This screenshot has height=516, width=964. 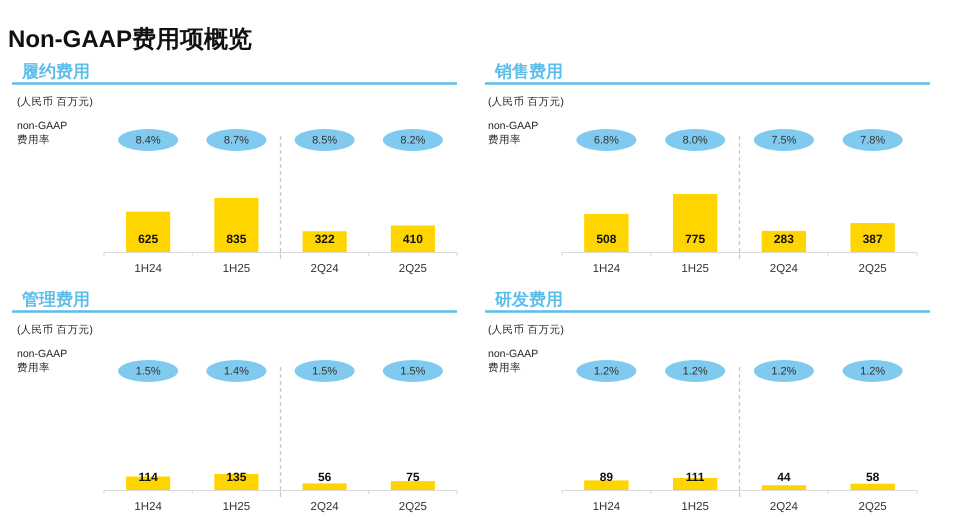 I want to click on data-label: 387, so click(x=872, y=239).